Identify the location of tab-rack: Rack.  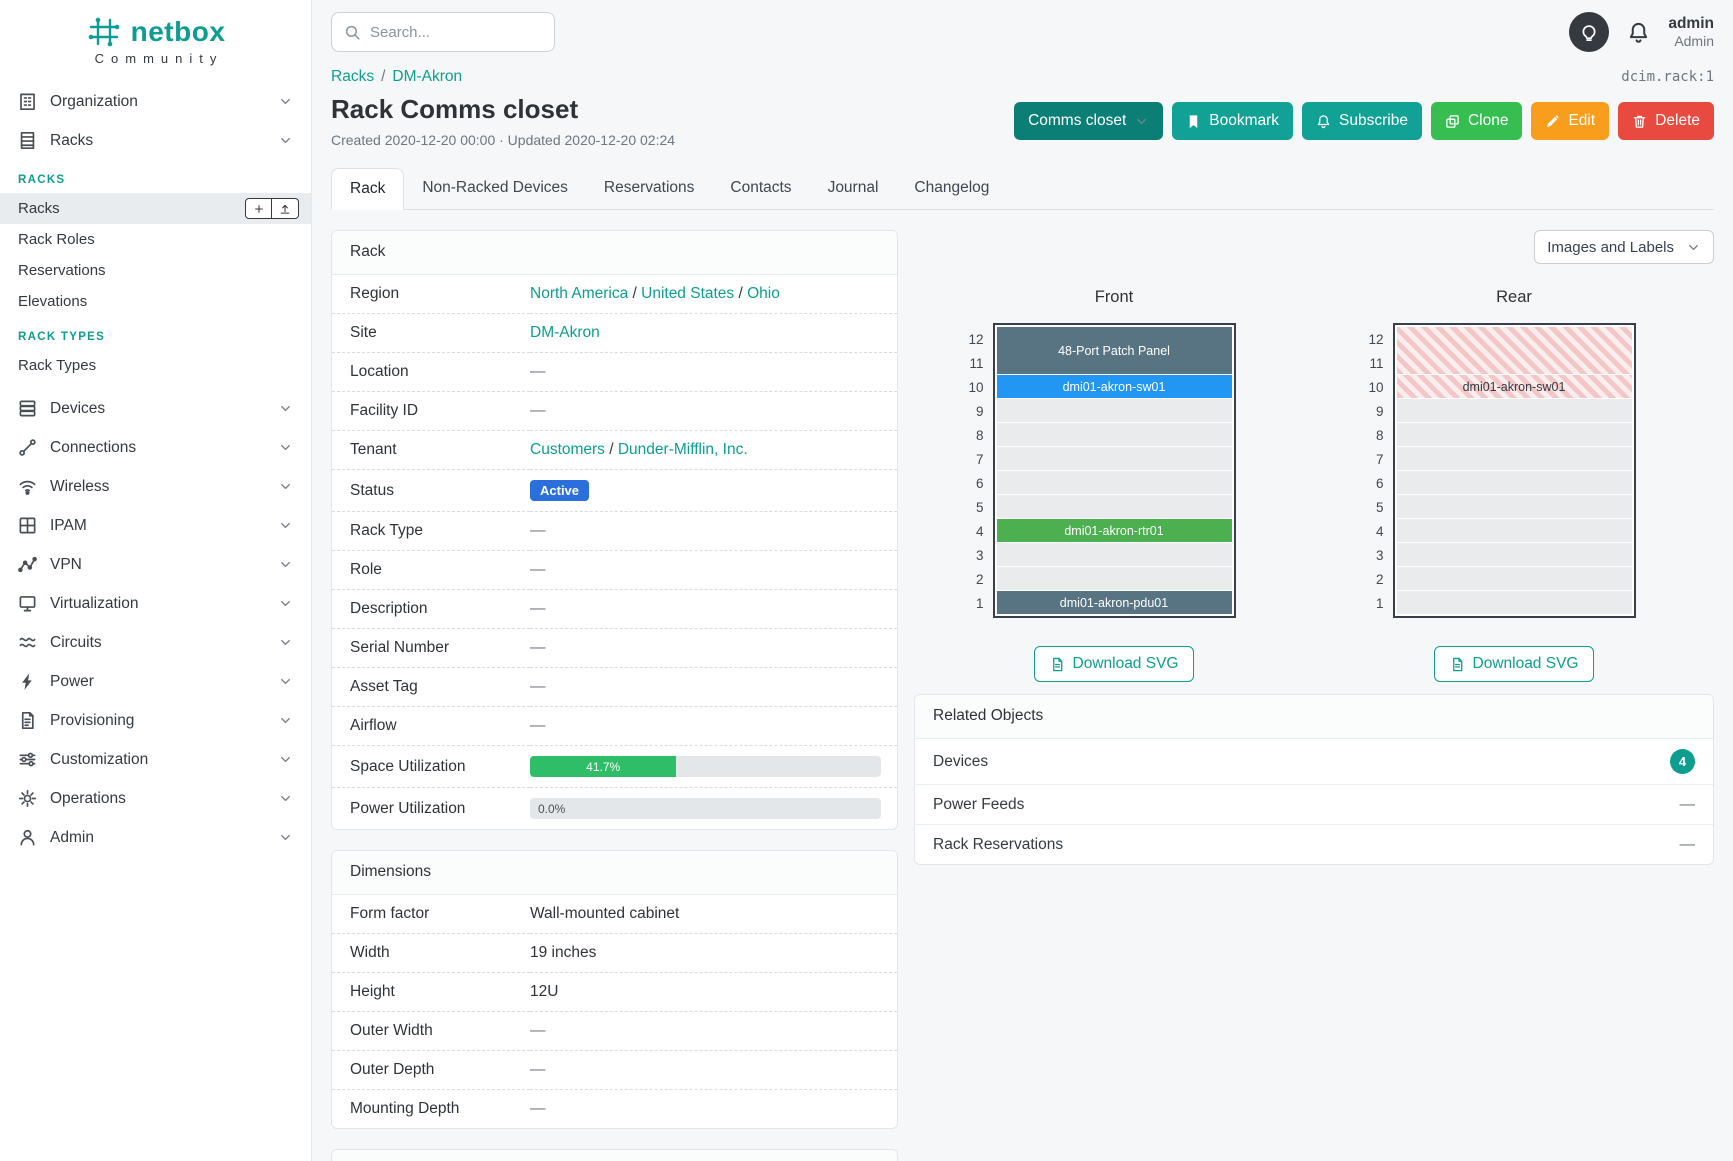
(368, 189).